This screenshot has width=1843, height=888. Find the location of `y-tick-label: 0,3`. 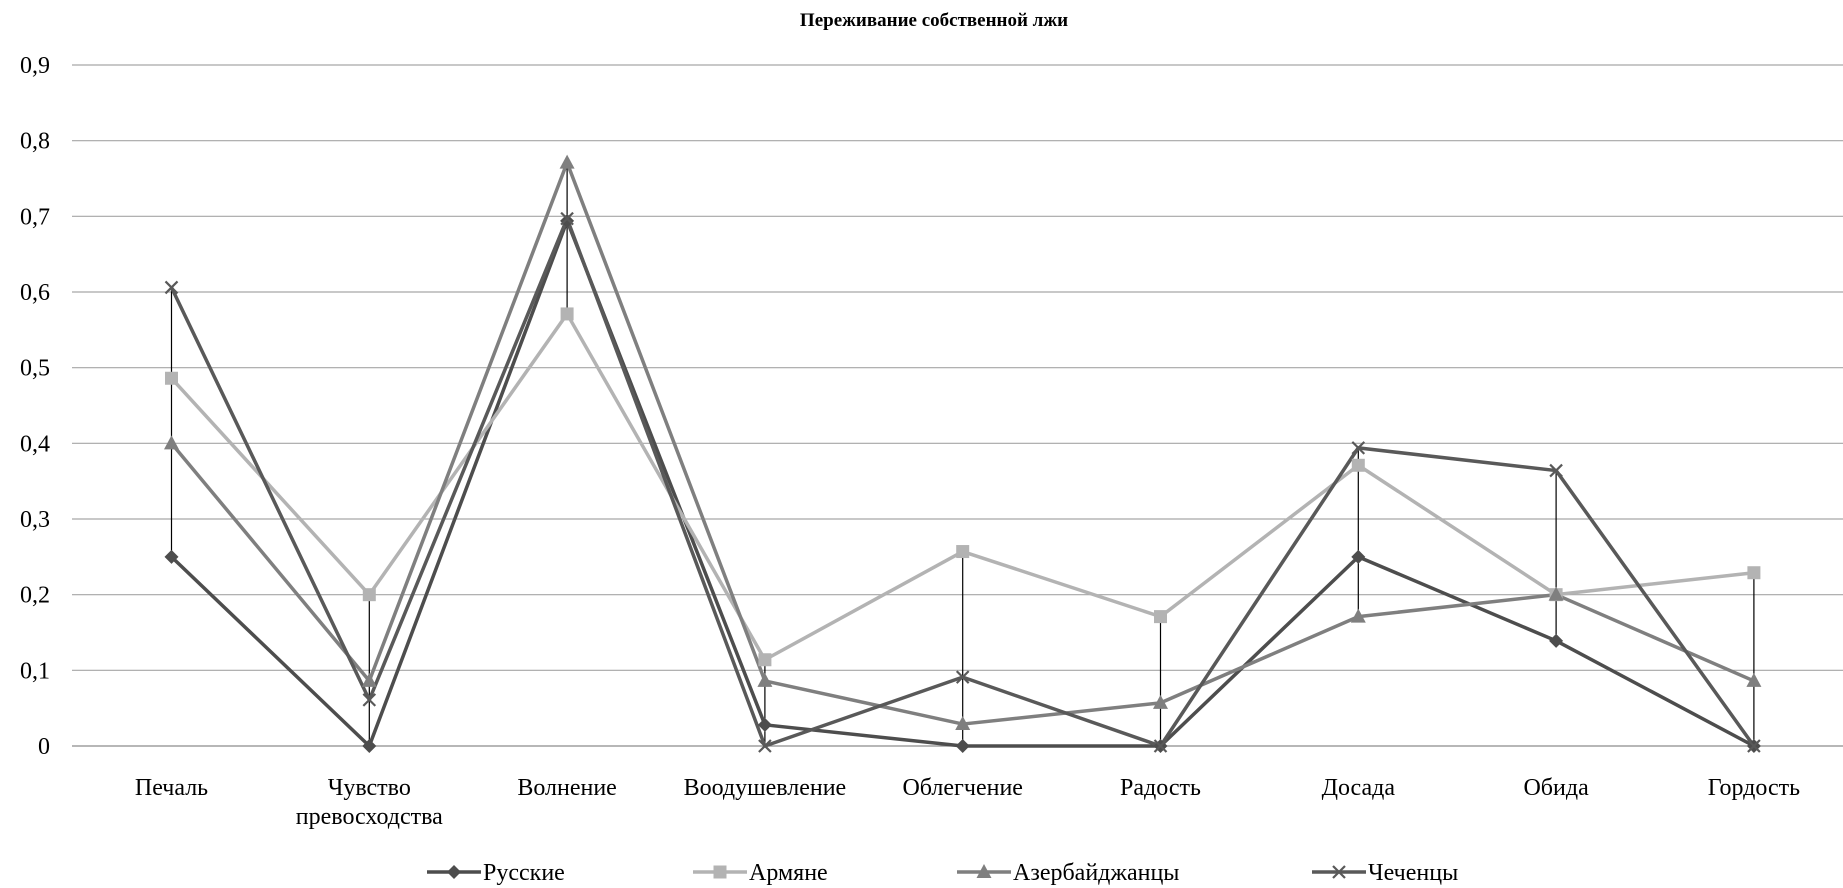

y-tick-label: 0,3 is located at coordinates (35, 520).